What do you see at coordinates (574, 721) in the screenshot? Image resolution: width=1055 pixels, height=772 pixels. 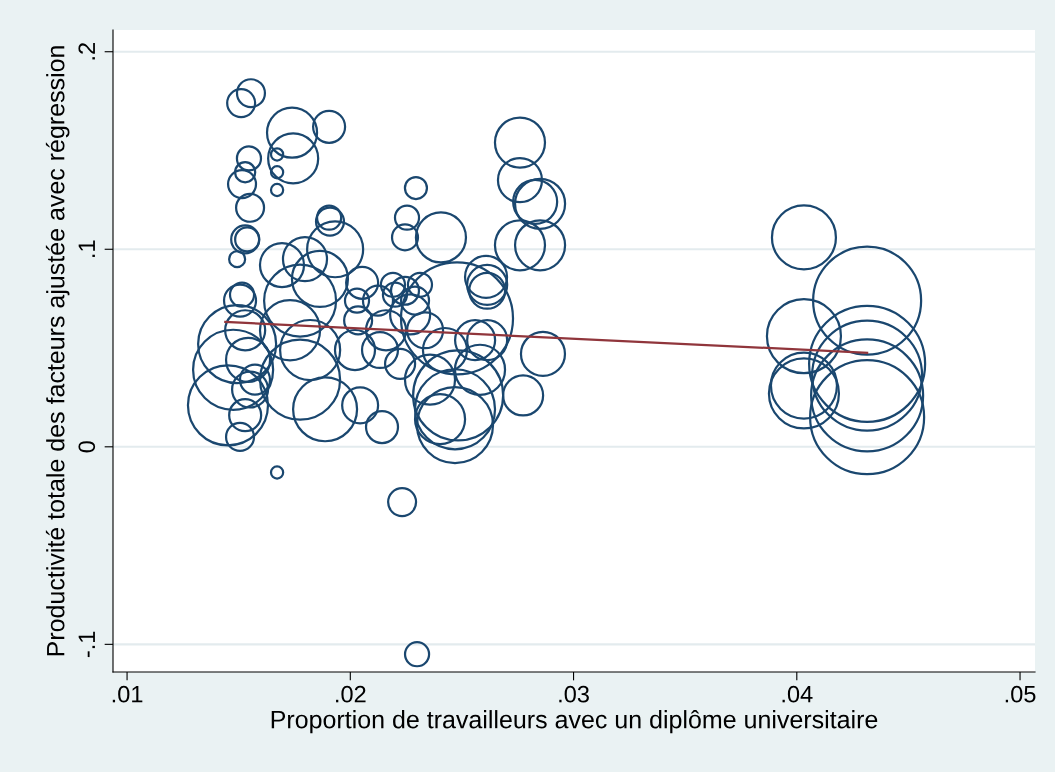 I see `x-axis-title: Proportion de travailleurs avec un diplôme universitaire` at bounding box center [574, 721].